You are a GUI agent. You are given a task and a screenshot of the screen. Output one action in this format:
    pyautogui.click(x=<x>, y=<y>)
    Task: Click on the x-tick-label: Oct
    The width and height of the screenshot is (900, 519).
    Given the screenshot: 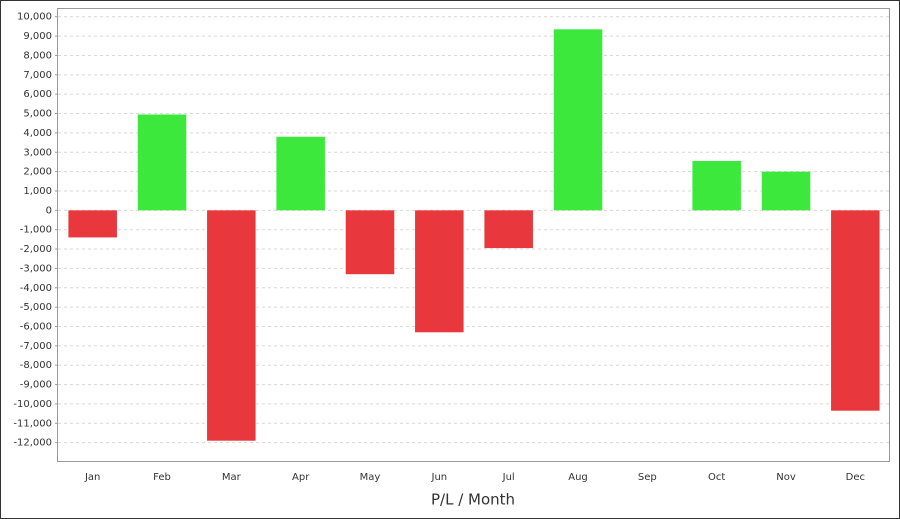 What is the action you would take?
    pyautogui.click(x=716, y=477)
    